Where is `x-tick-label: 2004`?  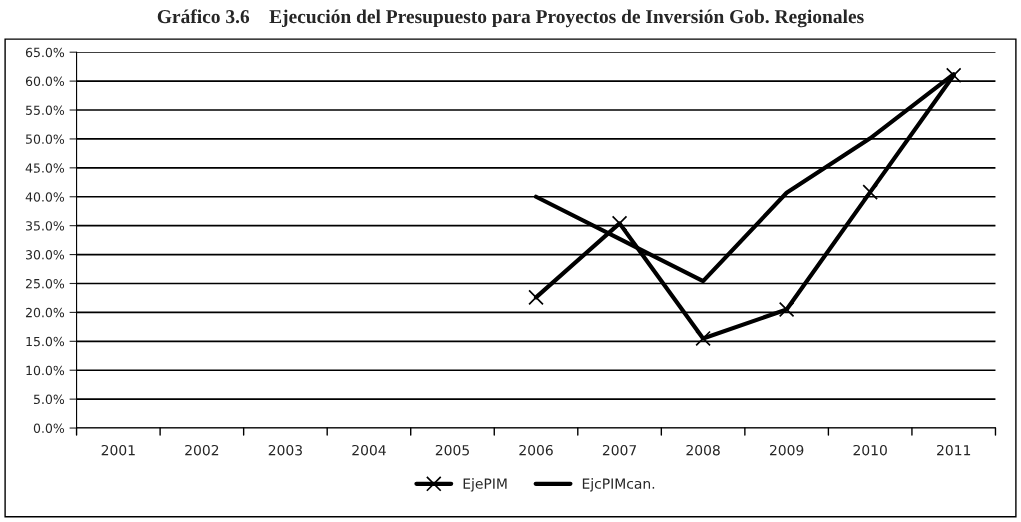
x-tick-label: 2004 is located at coordinates (369, 450).